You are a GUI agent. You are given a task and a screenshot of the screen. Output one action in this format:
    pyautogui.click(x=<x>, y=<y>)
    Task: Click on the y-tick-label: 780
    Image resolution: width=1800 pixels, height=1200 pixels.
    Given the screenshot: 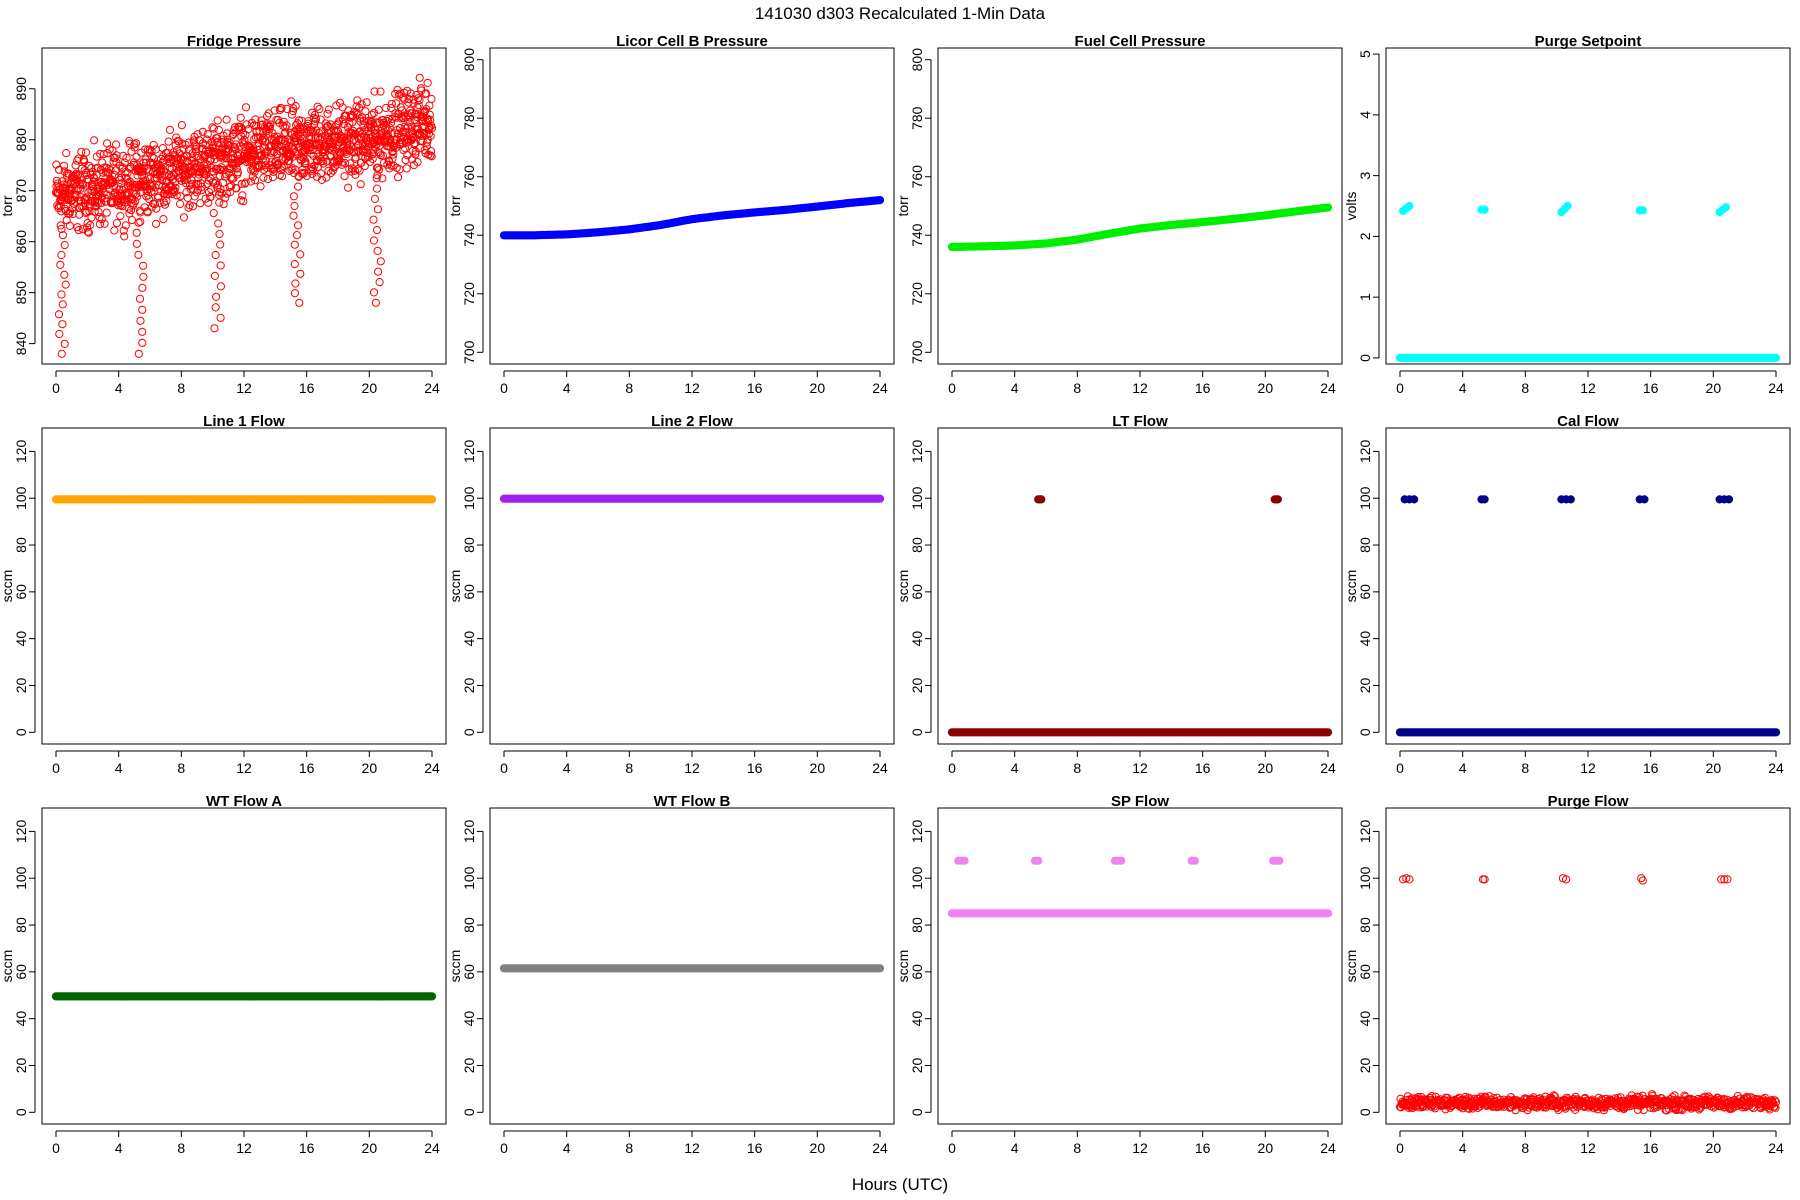 What is the action you would take?
    pyautogui.click(x=469, y=118)
    